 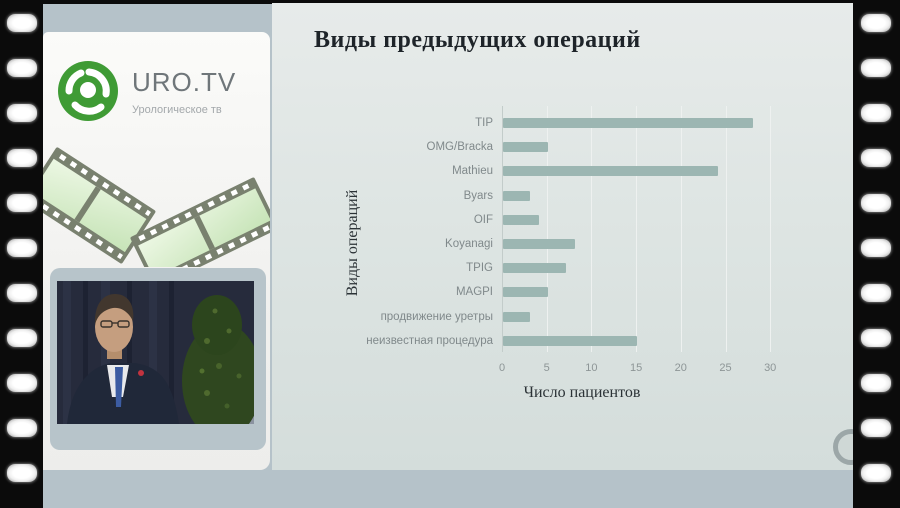 What do you see at coordinates (478, 195) in the screenshot?
I see `category-label: Byars` at bounding box center [478, 195].